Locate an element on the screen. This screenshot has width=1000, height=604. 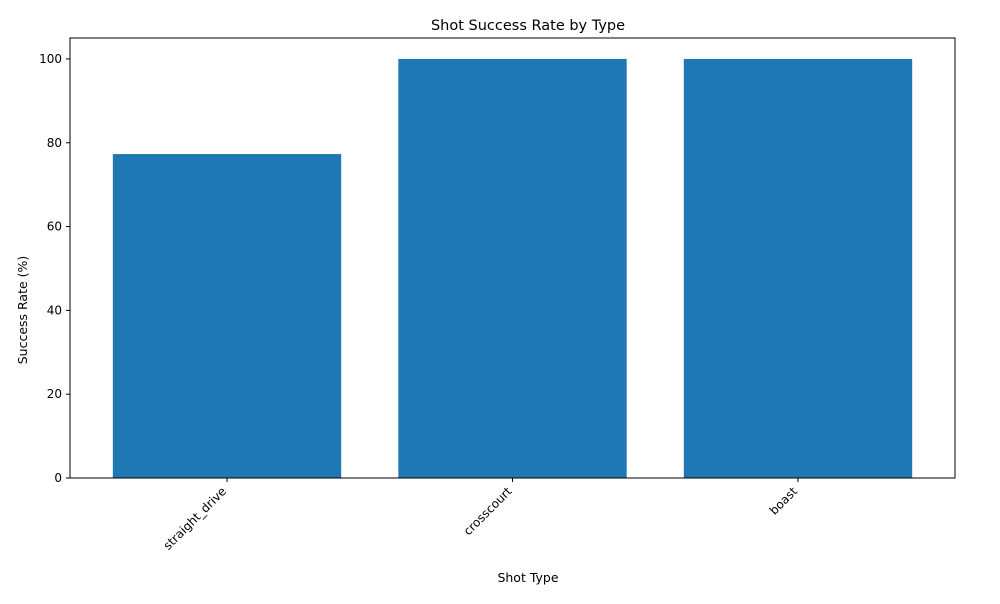
y-tick-label-80: 80 is located at coordinates (54, 143).